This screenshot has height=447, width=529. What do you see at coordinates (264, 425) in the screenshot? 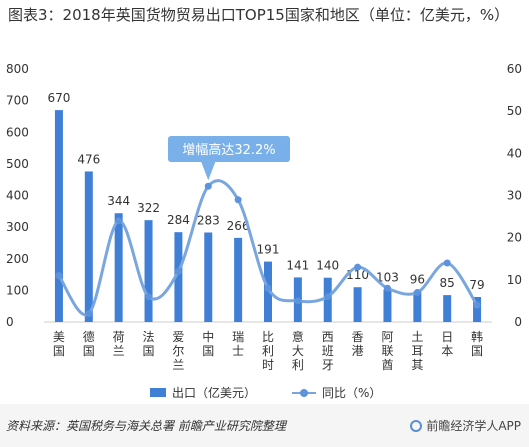
I see `footer: 资料来源：英国税务与海关总署 前瞻产业研究院整理 前瞻经济学人APP` at bounding box center [264, 425].